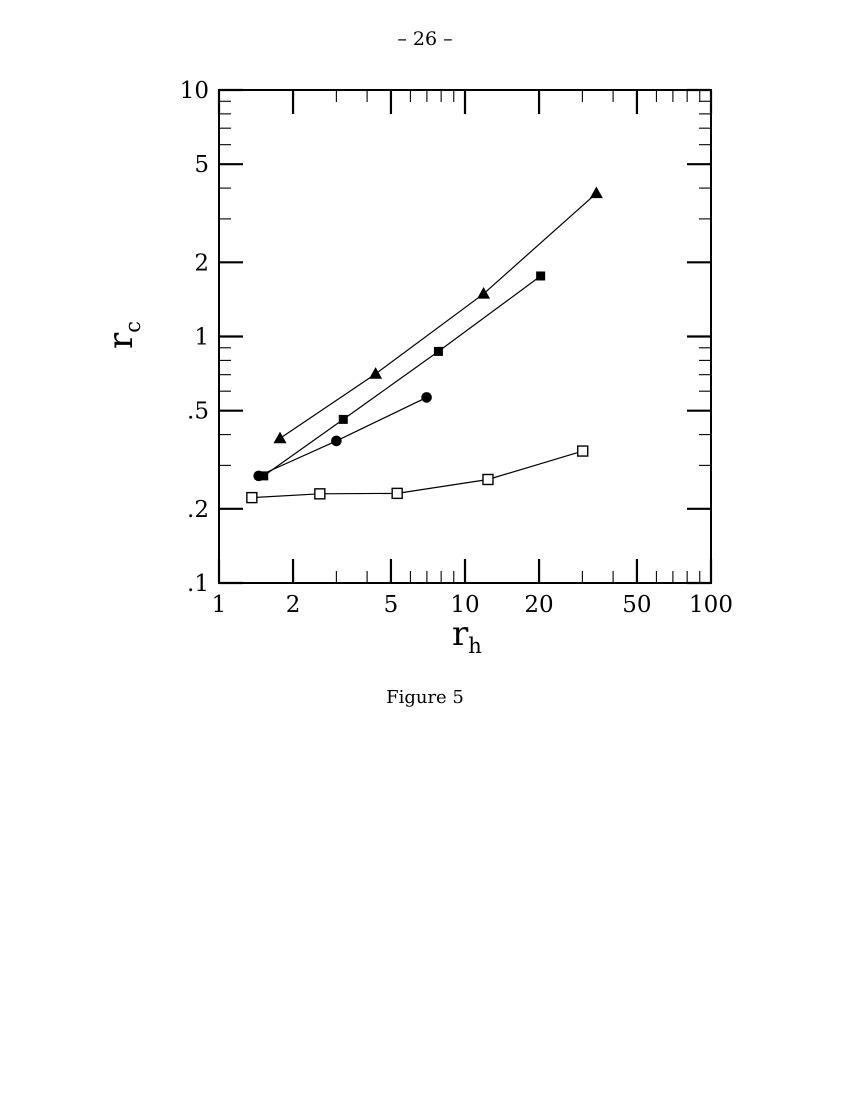  Describe the element at coordinates (711, 605) in the screenshot. I see `x-tick-label: 100` at that location.